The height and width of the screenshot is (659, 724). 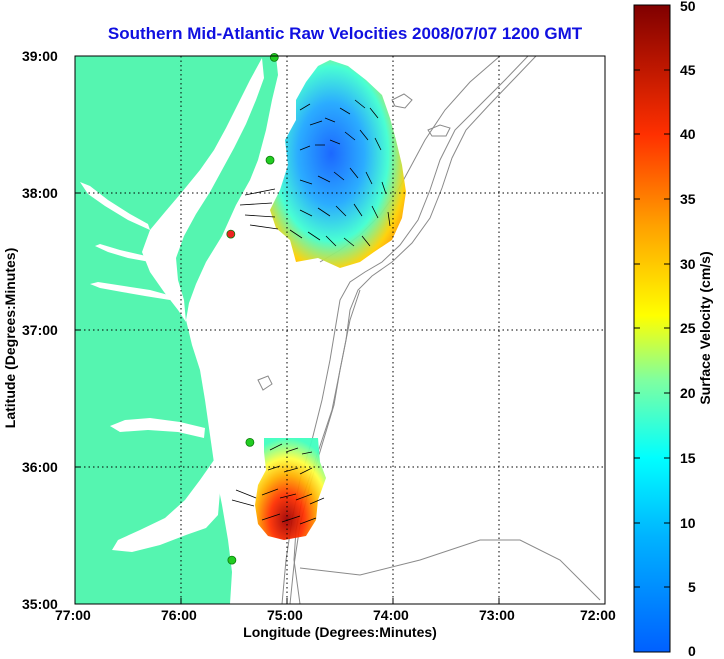 What do you see at coordinates (688, 458) in the screenshot?
I see `colorbar-tick-label: 15` at bounding box center [688, 458].